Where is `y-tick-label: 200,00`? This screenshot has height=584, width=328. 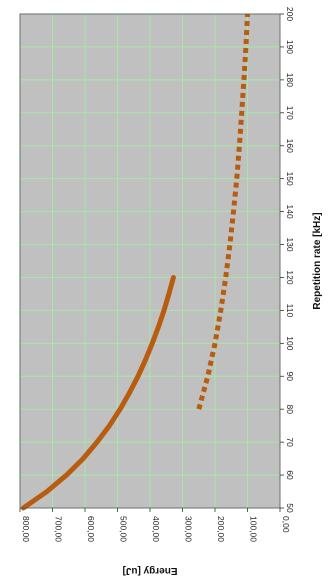 y-tick-label: 200,00 is located at coordinates (221, 529).